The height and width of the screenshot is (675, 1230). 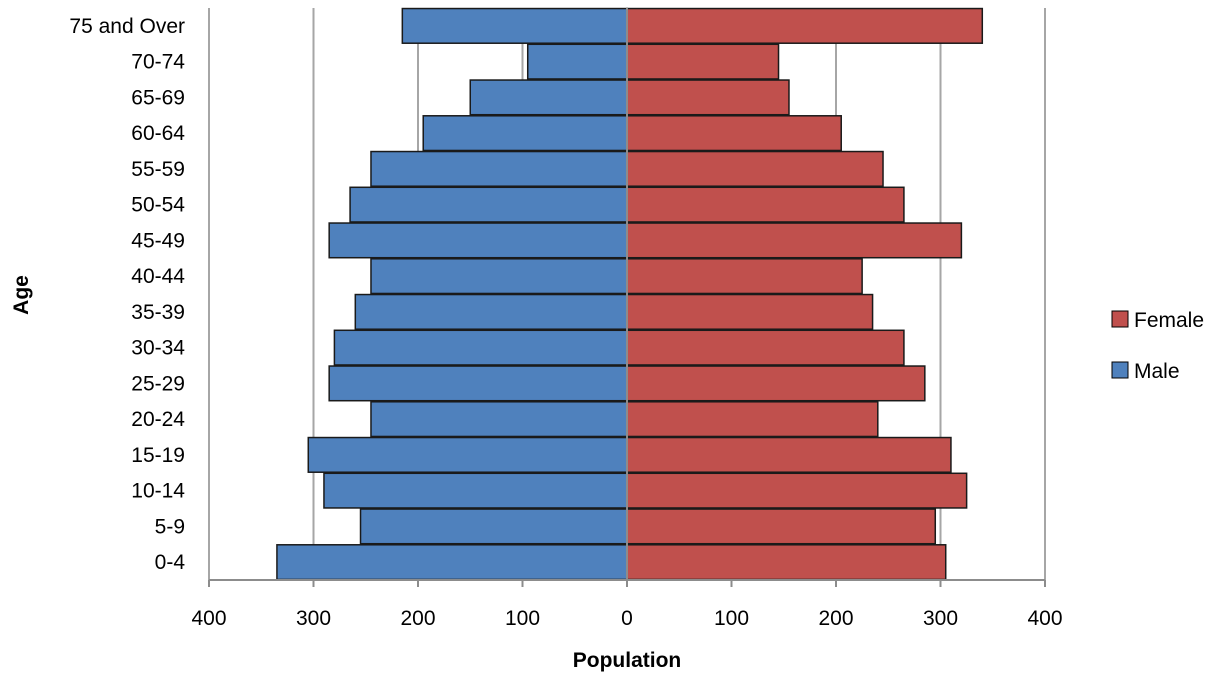 What do you see at coordinates (158, 419) in the screenshot?
I see `y-tick-label: 20-24` at bounding box center [158, 419].